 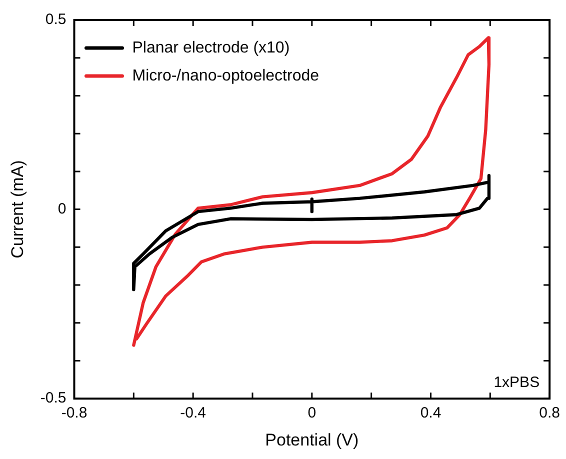 I want to click on x-tick-label: 0.4, so click(x=431, y=413).